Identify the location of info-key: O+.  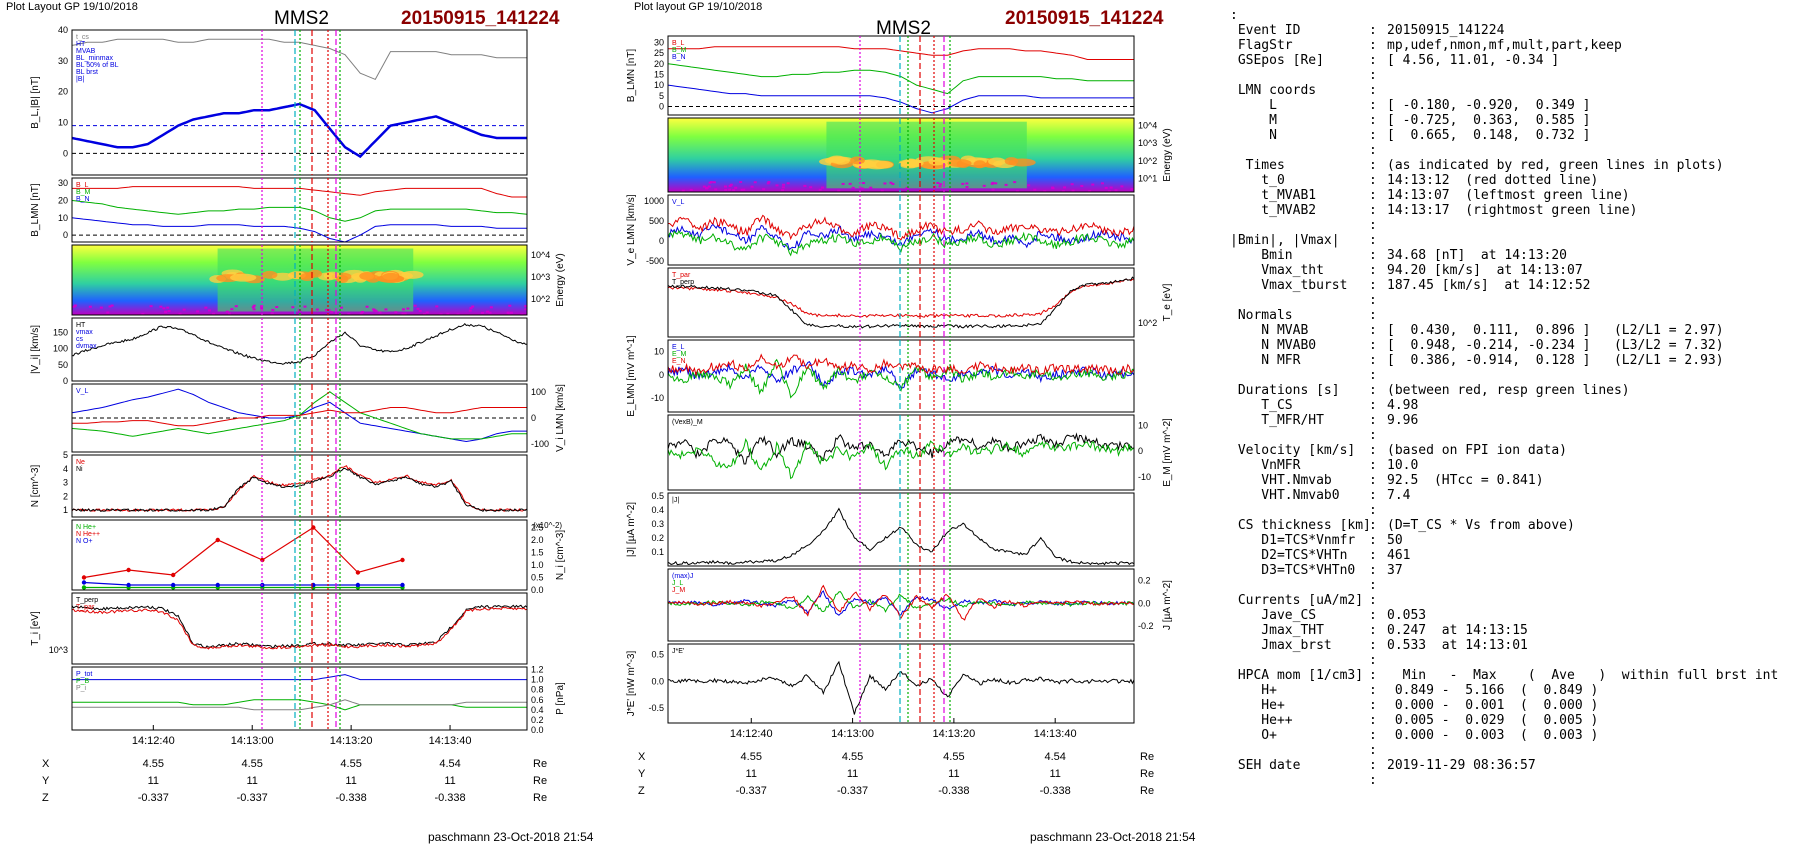
(1253, 735).